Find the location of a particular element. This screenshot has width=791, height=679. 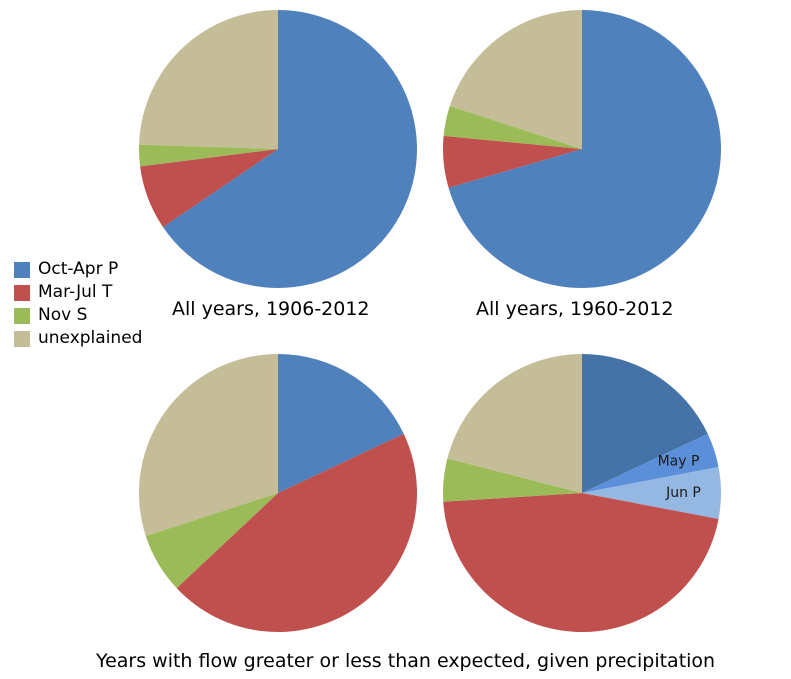

legend: Oct-Apr P Mar-Jul T Nov S unexplained is located at coordinates (78, 304).